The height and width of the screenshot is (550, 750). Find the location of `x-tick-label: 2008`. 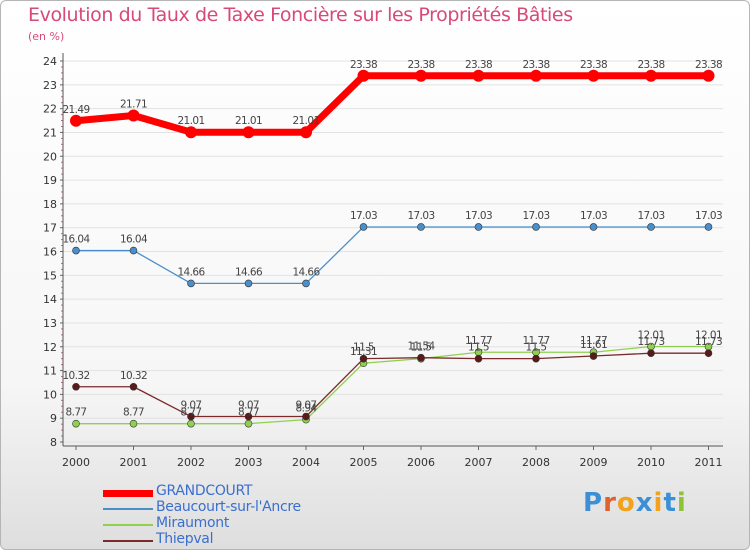

x-tick-label: 2008 is located at coordinates (536, 462).